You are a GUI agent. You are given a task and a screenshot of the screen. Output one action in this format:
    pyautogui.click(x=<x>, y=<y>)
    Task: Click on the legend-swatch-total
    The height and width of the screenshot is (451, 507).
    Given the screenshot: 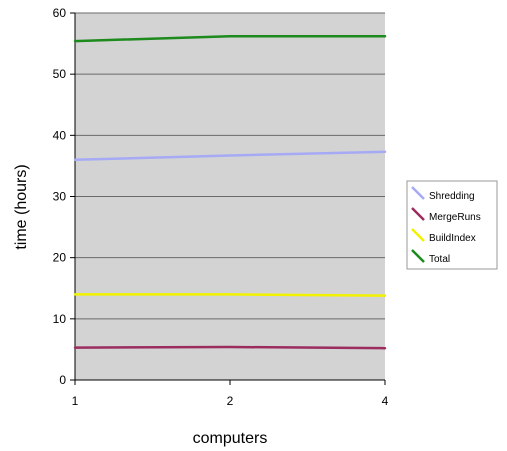 What is the action you would take?
    pyautogui.click(x=418, y=256)
    